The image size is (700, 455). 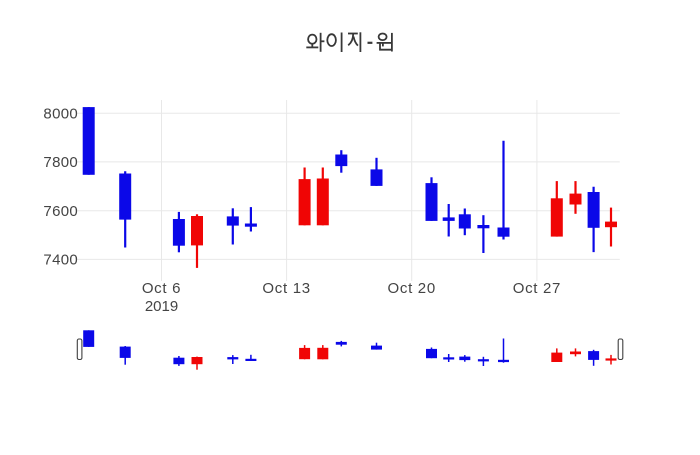 What do you see at coordinates (60, 162) in the screenshot?
I see `svg-text: 7800` at bounding box center [60, 162].